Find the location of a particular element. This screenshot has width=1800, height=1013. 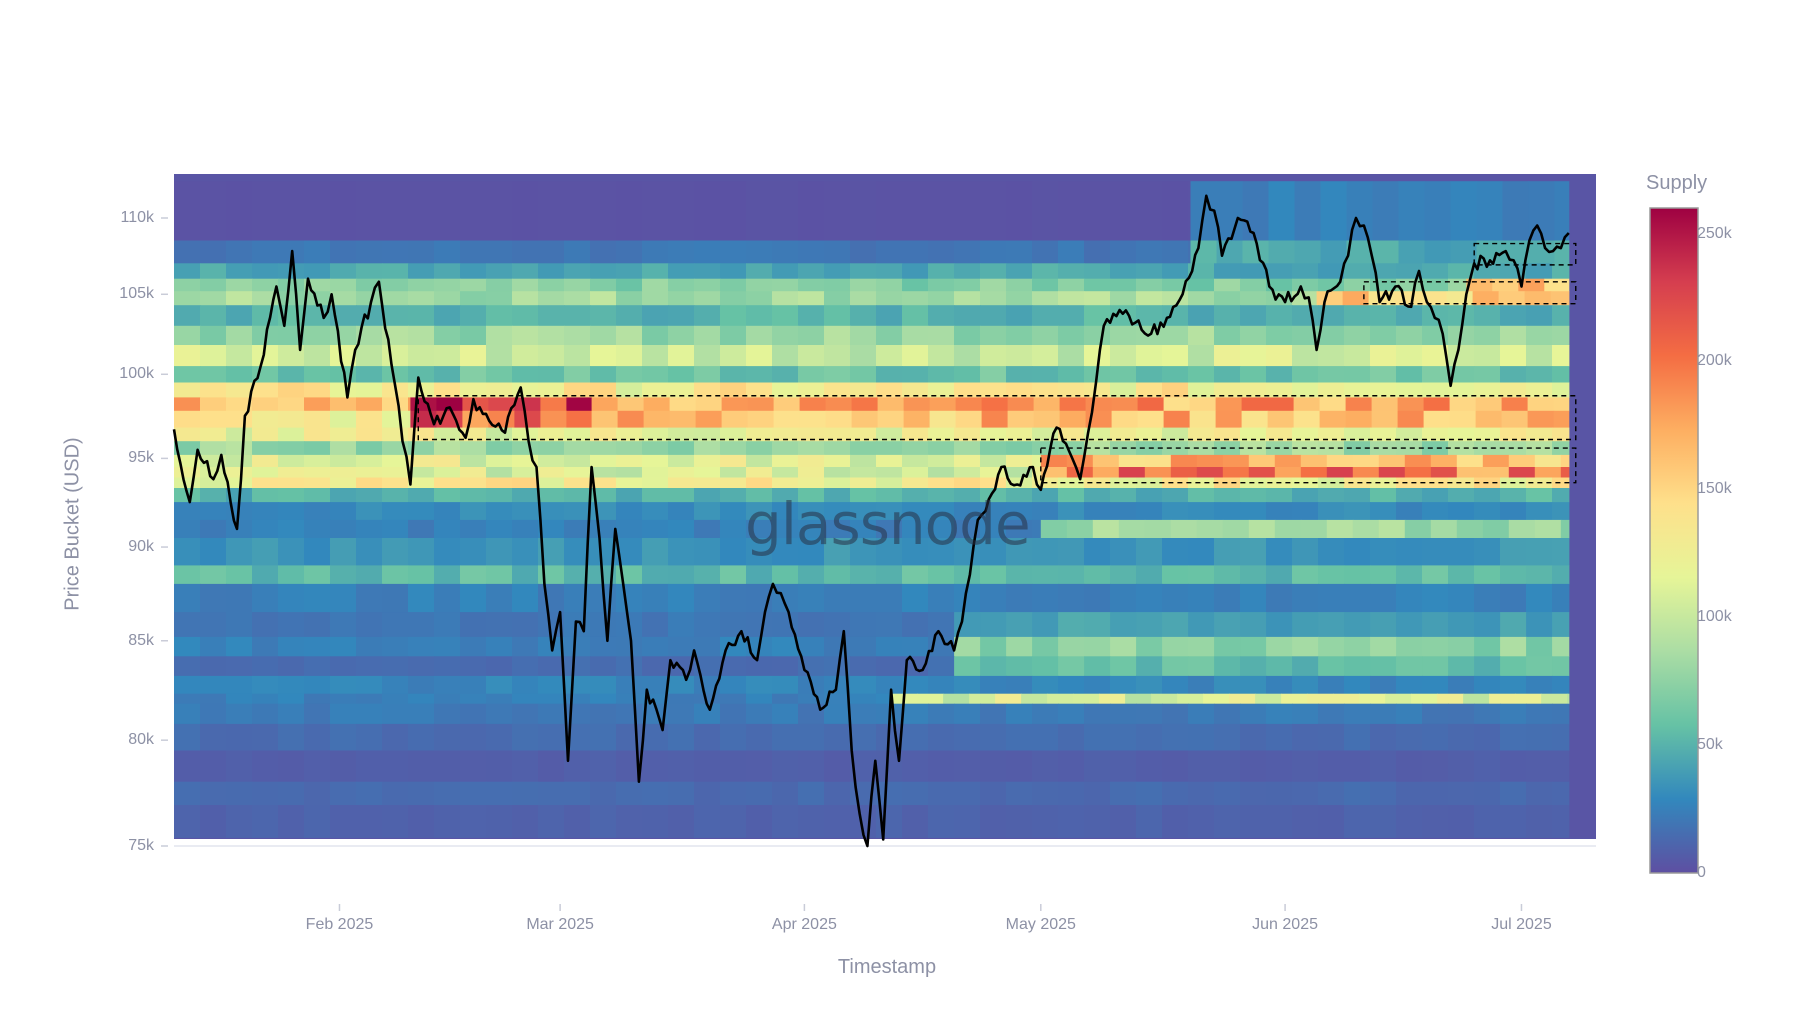

y-tick-label: 85k is located at coordinates (141, 640).